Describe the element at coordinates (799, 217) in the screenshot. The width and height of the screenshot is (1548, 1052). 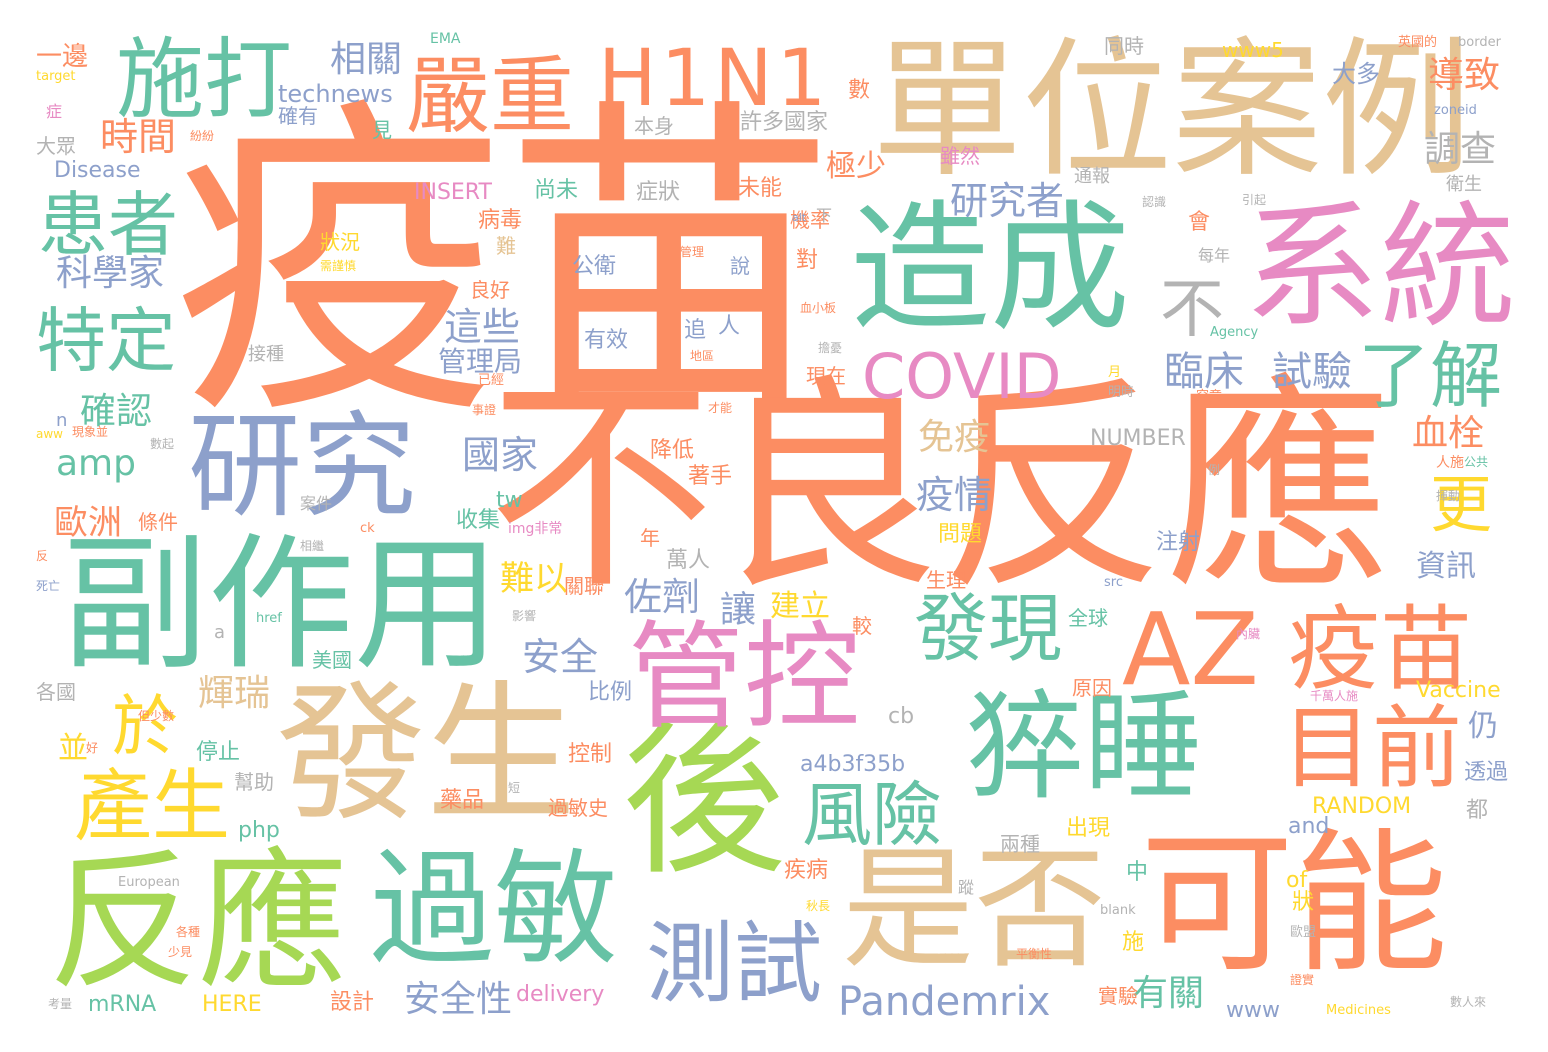
I see `word-alt: alt` at that location.